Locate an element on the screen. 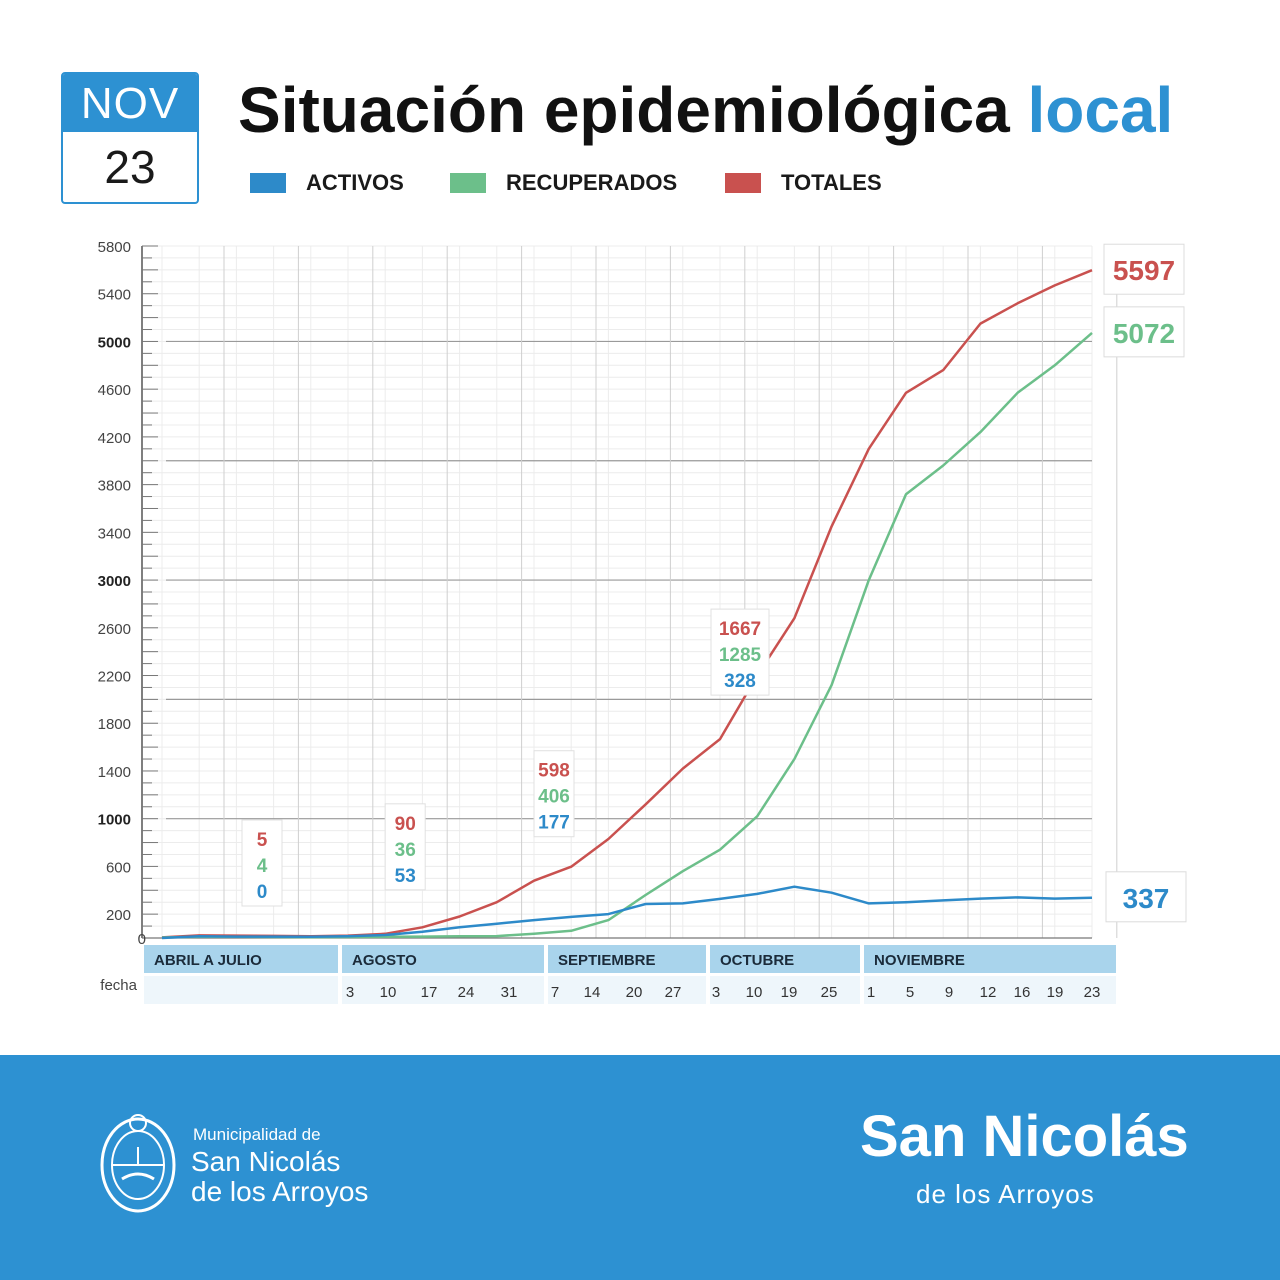 This screenshot has width=1280, height=1280. day-label: 1 is located at coordinates (871, 992).